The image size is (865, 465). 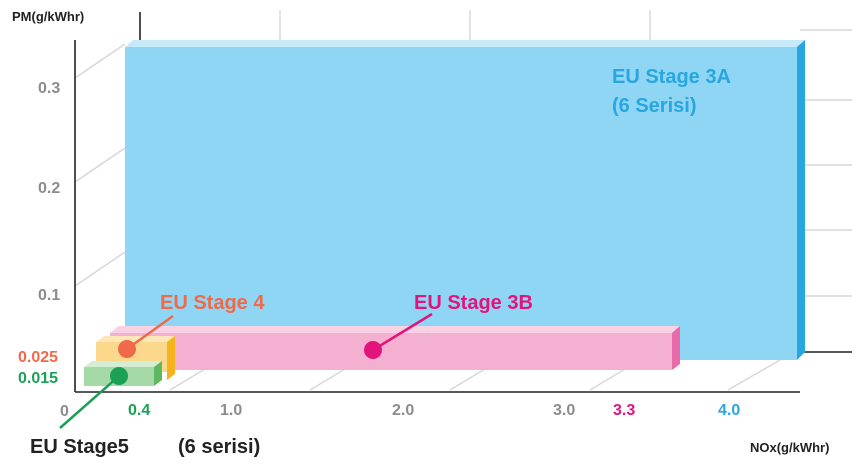 I want to click on bar-eu-stage-3b, so click(x=395, y=348).